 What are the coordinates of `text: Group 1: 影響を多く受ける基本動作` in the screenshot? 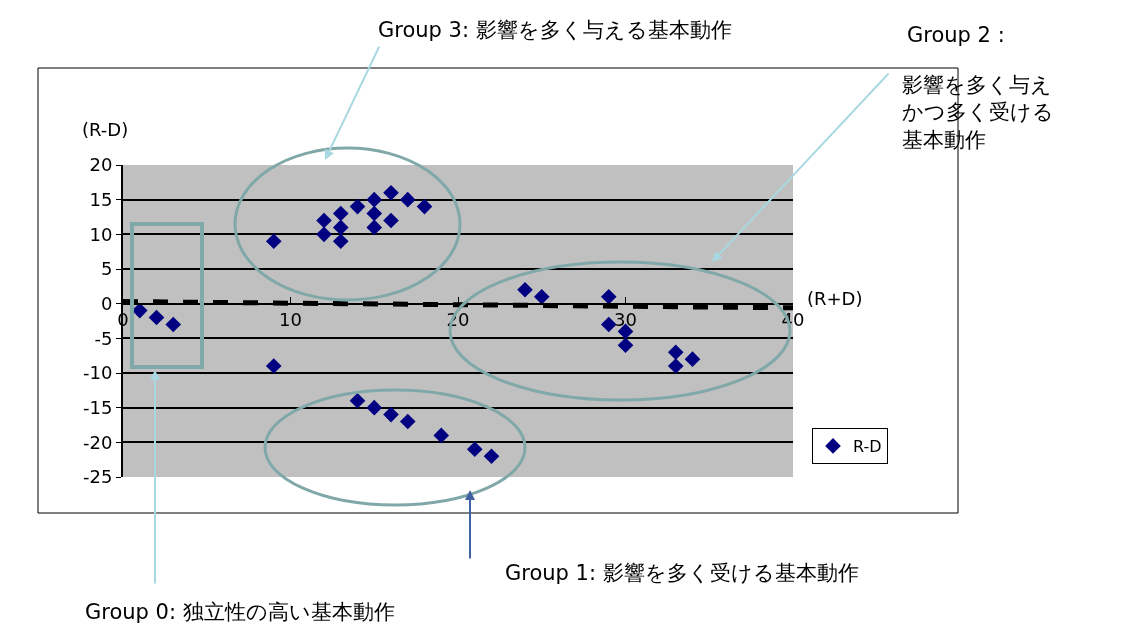 It's located at (682, 573).